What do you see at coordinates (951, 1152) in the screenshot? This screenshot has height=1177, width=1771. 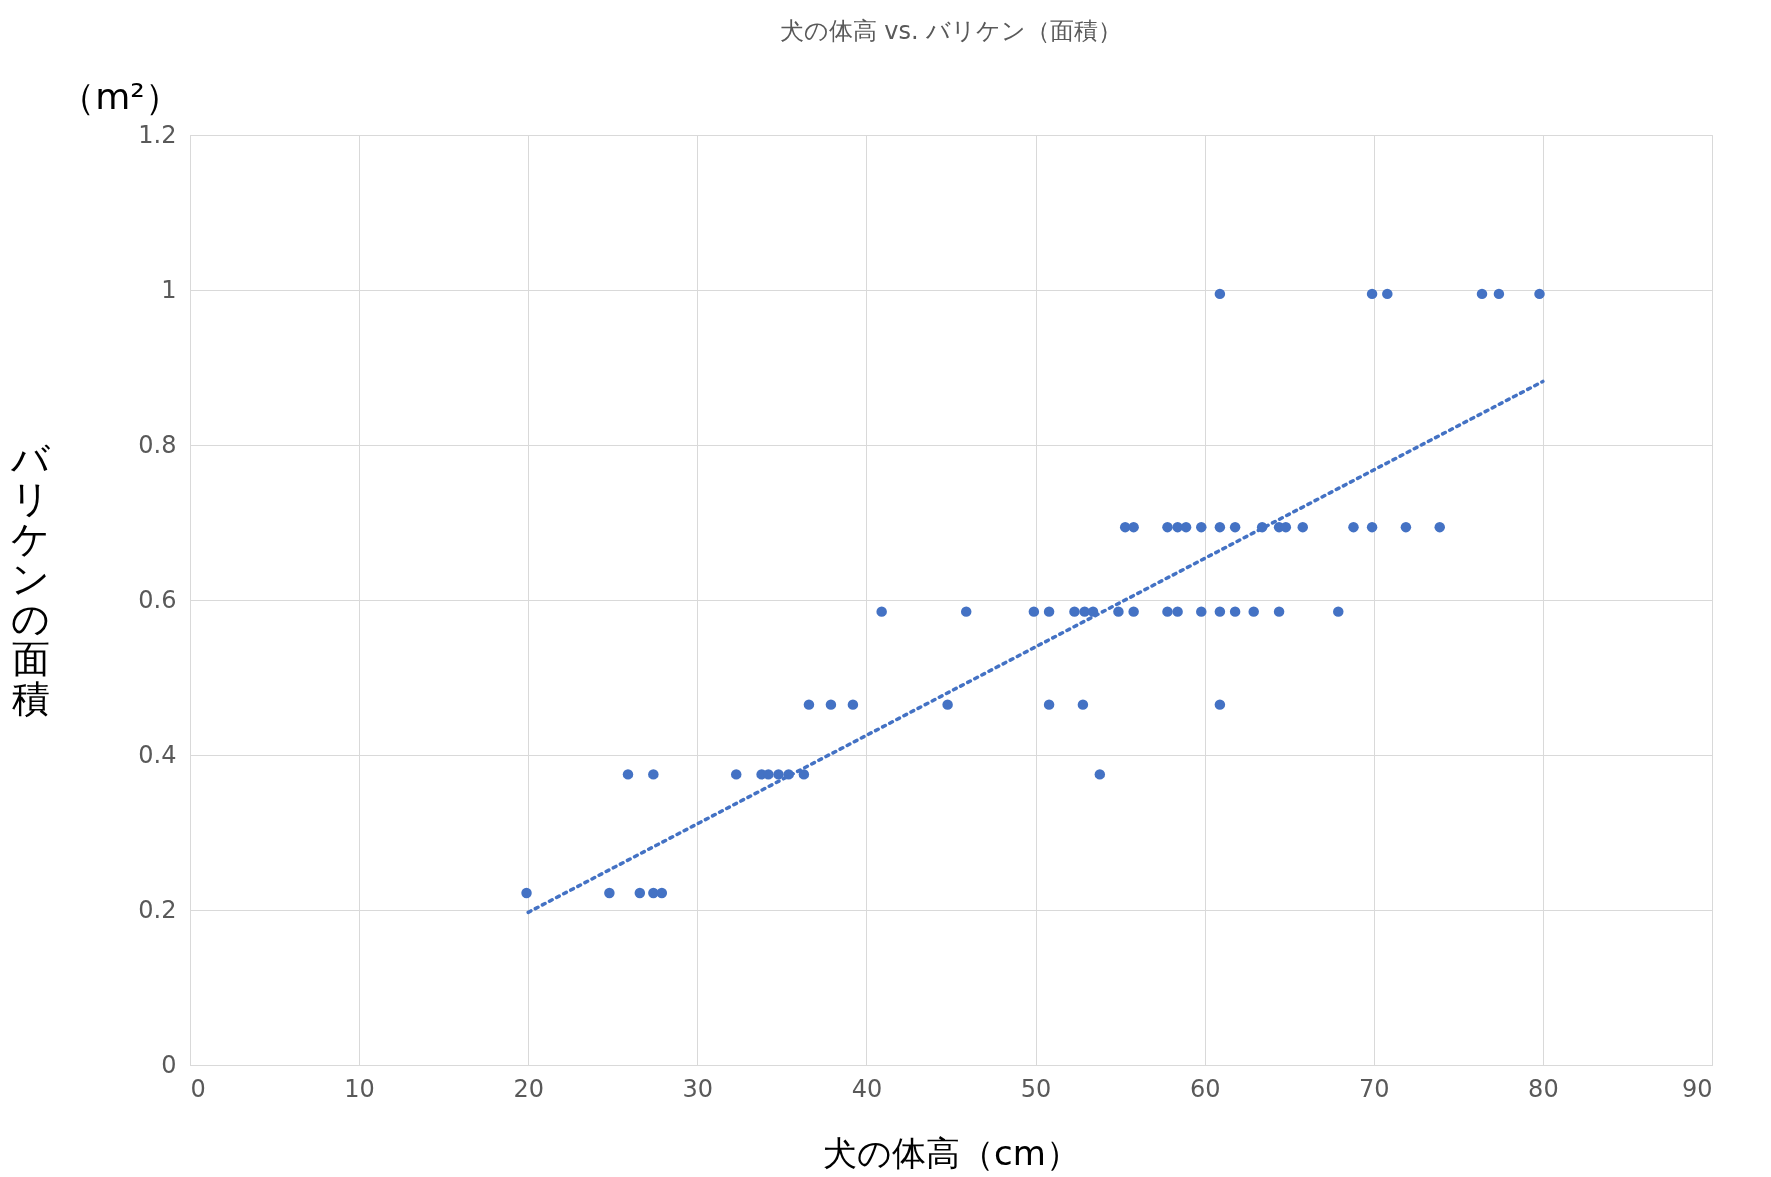 I see `x-axis-title: 犬の体高（cm）` at bounding box center [951, 1152].